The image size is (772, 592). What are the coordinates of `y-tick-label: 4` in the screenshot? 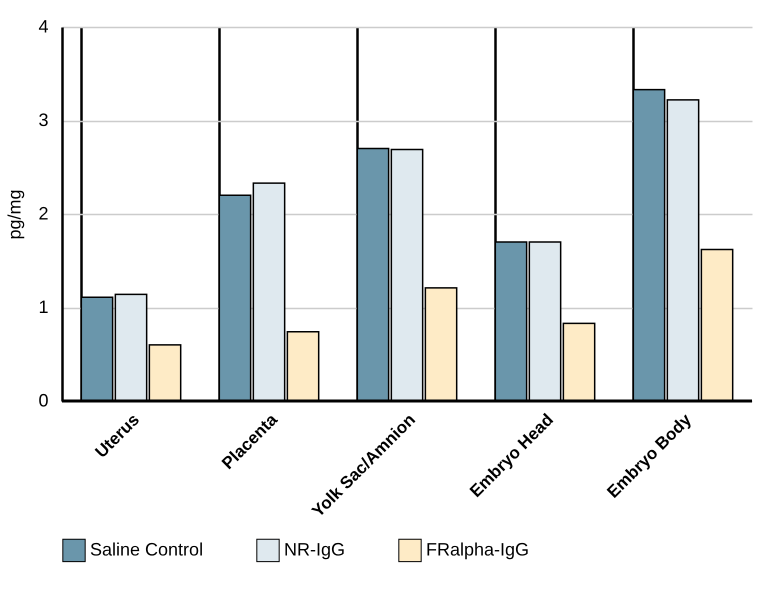 It's located at (43, 26).